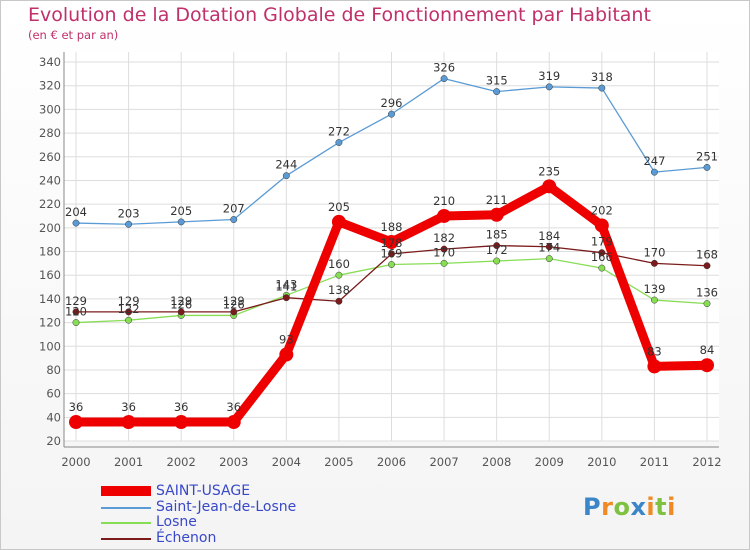 This screenshot has height=550, width=750. What do you see at coordinates (50, 62) in the screenshot?
I see `y-tick-label: 340` at bounding box center [50, 62].